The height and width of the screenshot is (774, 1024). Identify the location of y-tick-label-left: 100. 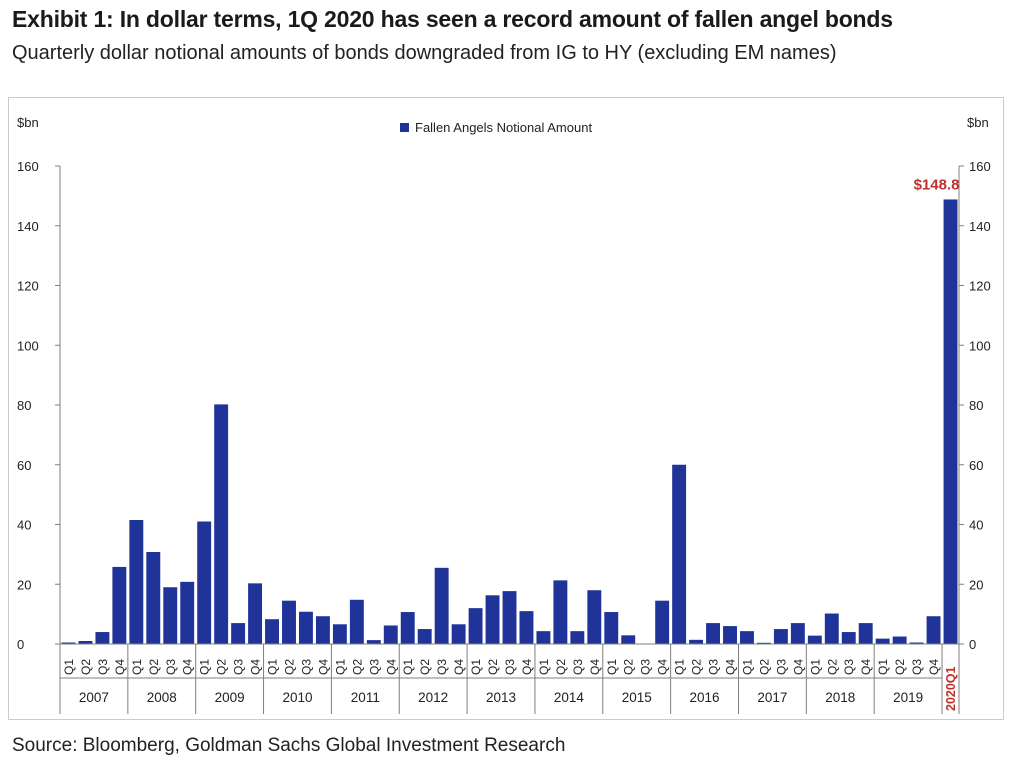
(28, 345).